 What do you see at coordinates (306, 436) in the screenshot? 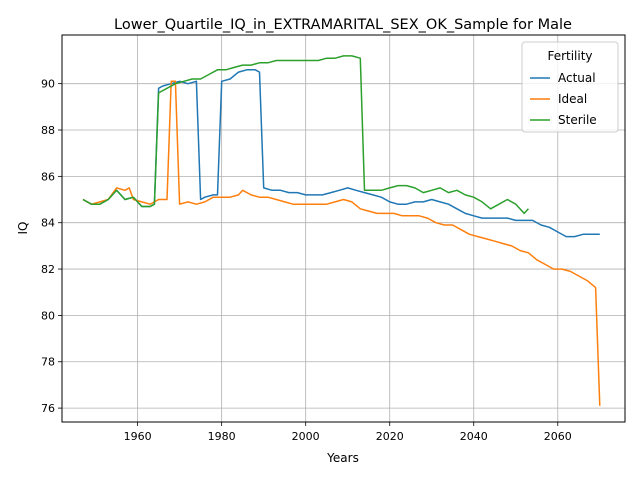
I see `x-tick-label: 2000` at bounding box center [306, 436].